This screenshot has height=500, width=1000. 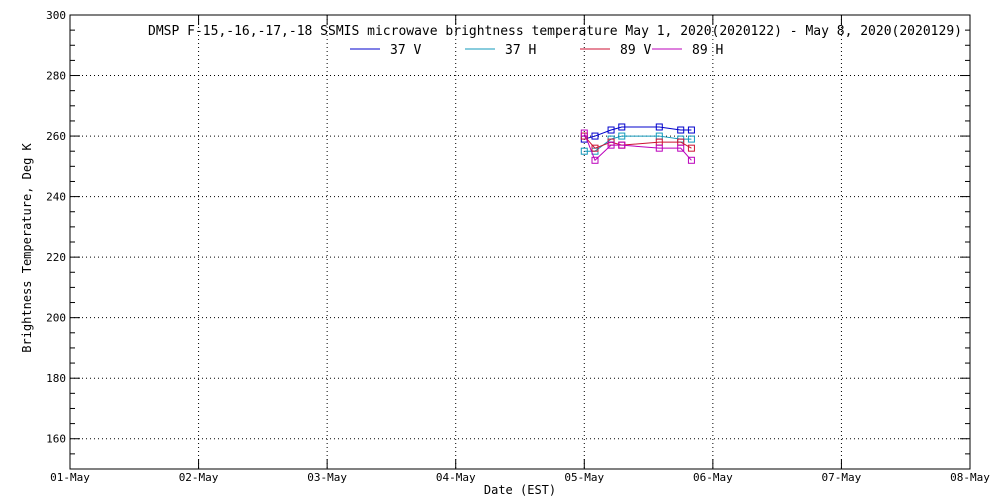 I want to click on legend-label: 37 V, so click(x=405, y=50).